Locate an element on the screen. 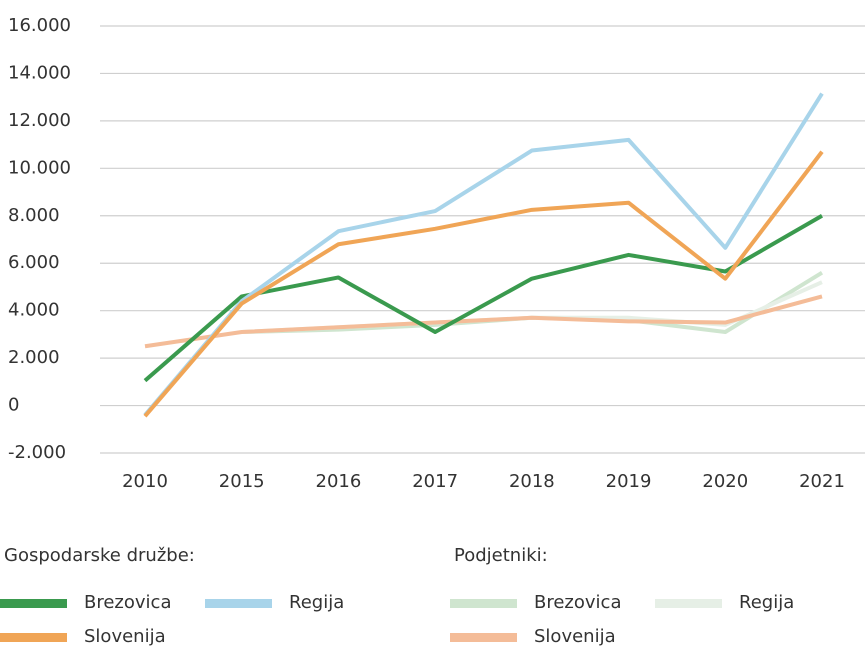 The width and height of the screenshot is (867, 651). y-tick-label: 6.000 is located at coordinates (34, 262).